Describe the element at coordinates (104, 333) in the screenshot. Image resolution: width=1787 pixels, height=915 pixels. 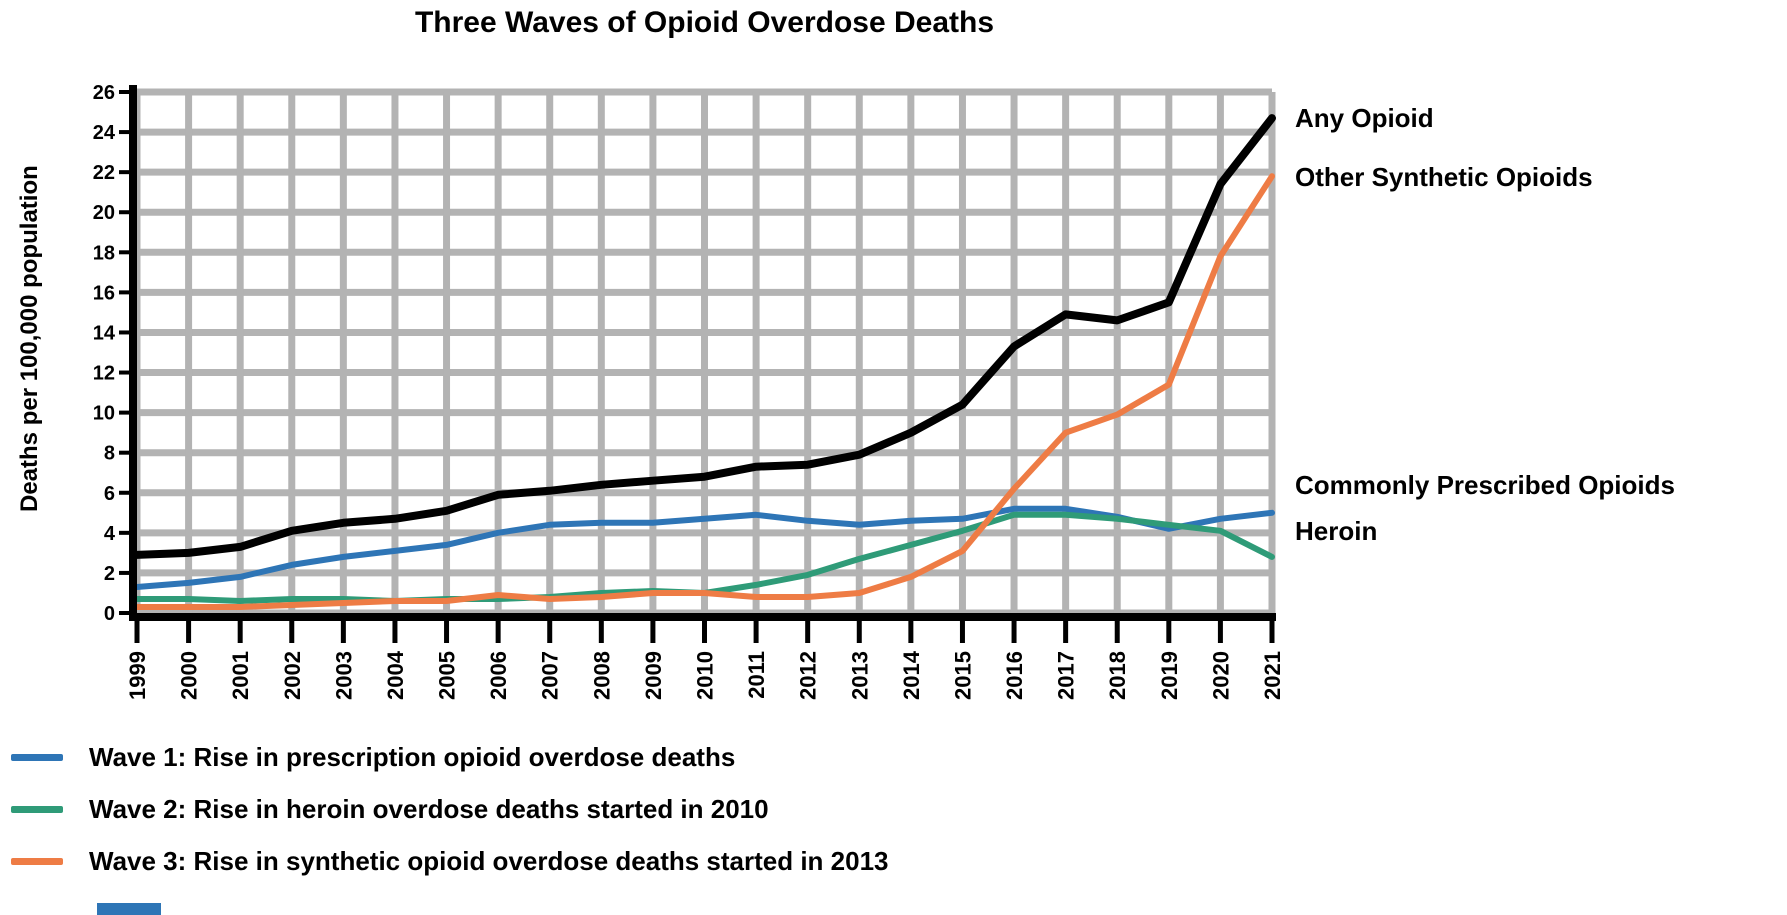
I see `y-tick-label: 14` at that location.